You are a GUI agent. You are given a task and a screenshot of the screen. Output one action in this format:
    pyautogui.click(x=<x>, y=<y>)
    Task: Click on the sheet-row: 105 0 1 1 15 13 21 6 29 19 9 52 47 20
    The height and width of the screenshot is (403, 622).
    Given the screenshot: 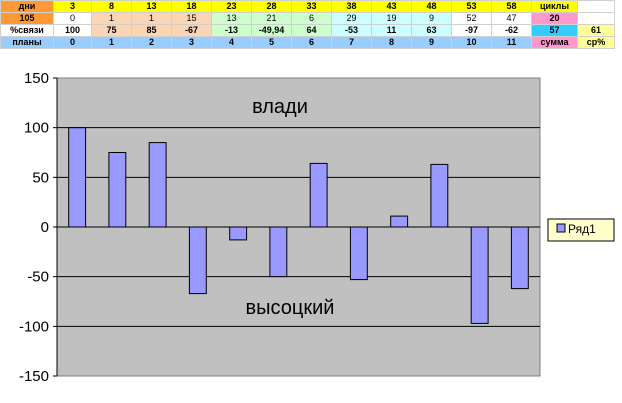 What is the action you would take?
    pyautogui.click(x=307, y=18)
    